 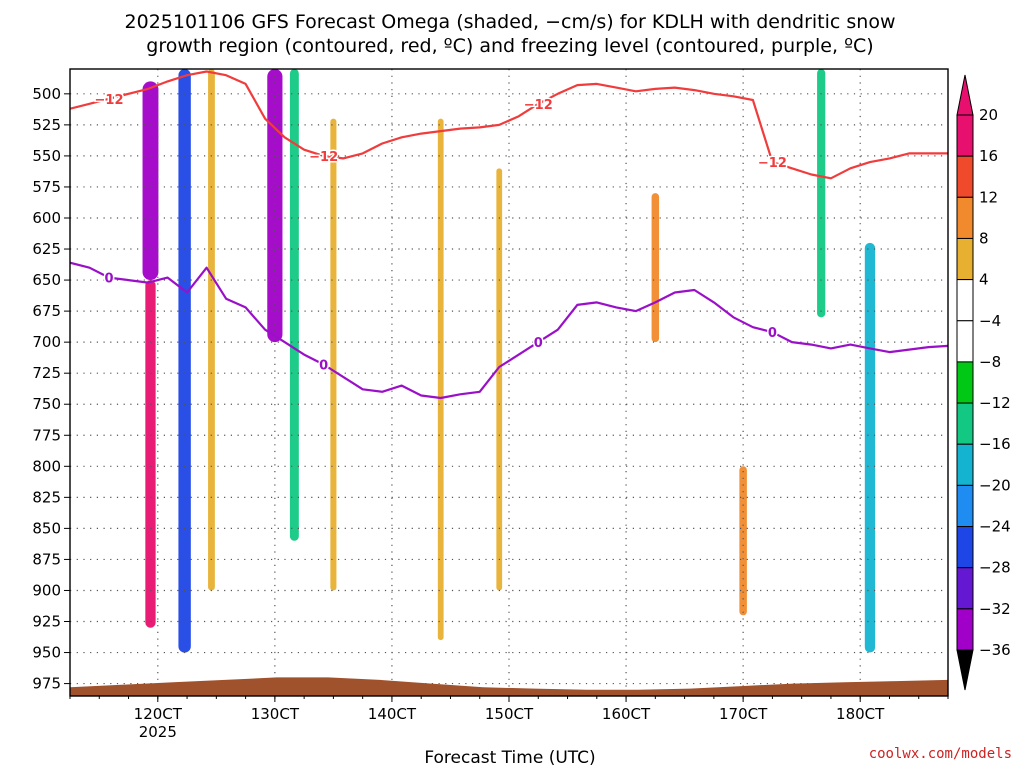 What do you see at coordinates (990, 321) in the screenshot?
I see `colorbar-label: −4` at bounding box center [990, 321].